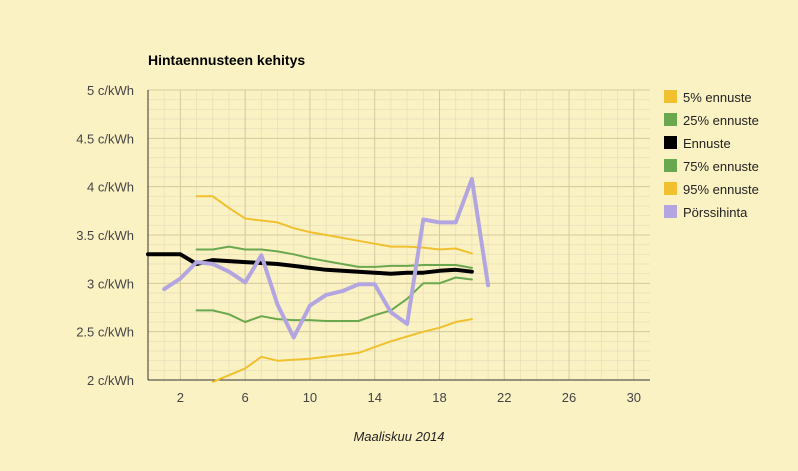 The image size is (798, 471). Describe the element at coordinates (310, 397) in the screenshot. I see `x-tick-label: 10` at that location.